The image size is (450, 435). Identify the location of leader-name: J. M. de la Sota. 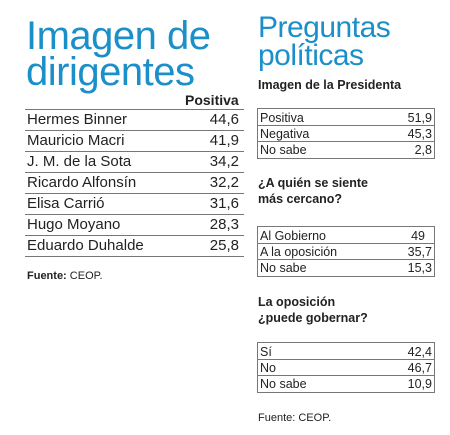
(79, 161).